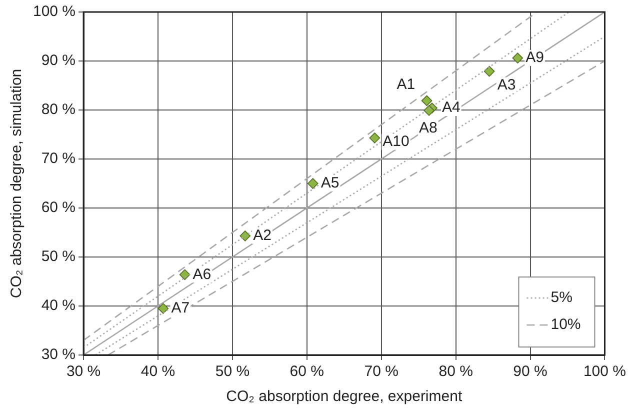 Image resolution: width=629 pixels, height=412 pixels. What do you see at coordinates (58, 355) in the screenshot?
I see `y-tick-label: 30 %` at bounding box center [58, 355].